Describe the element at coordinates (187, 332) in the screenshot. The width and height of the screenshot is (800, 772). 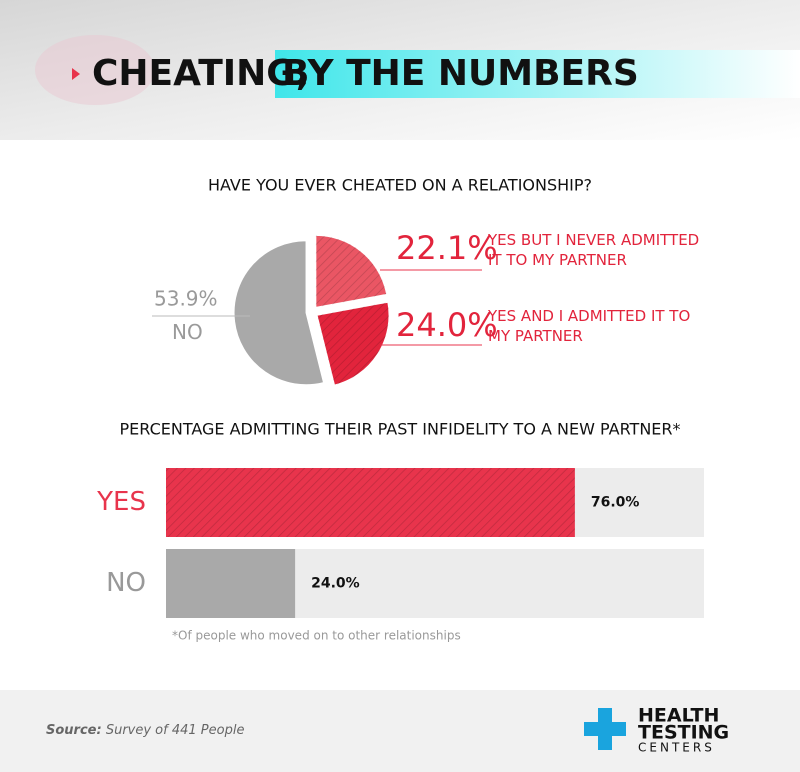
I see `slice-label: NO` at that location.